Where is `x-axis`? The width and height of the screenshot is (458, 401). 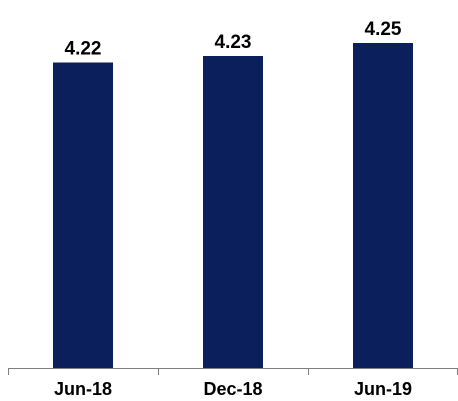 x-axis is located at coordinates (233, 371).